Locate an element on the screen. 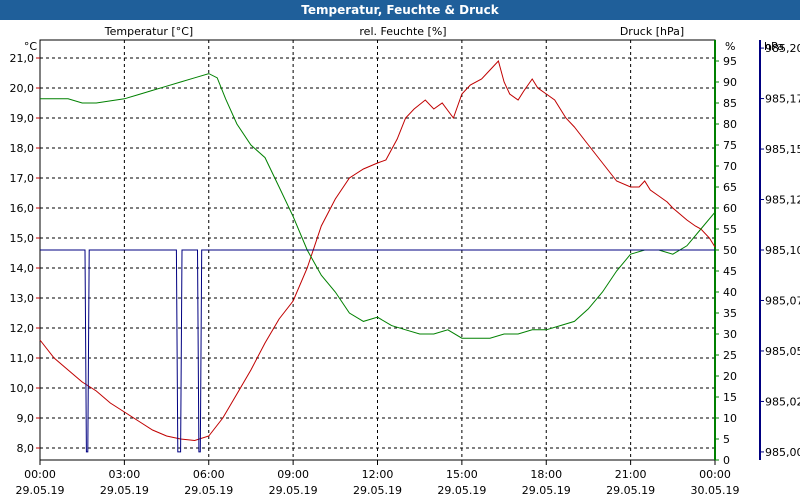 The image size is (800, 500). x-tick-label-time: 09:00 is located at coordinates (293, 474).